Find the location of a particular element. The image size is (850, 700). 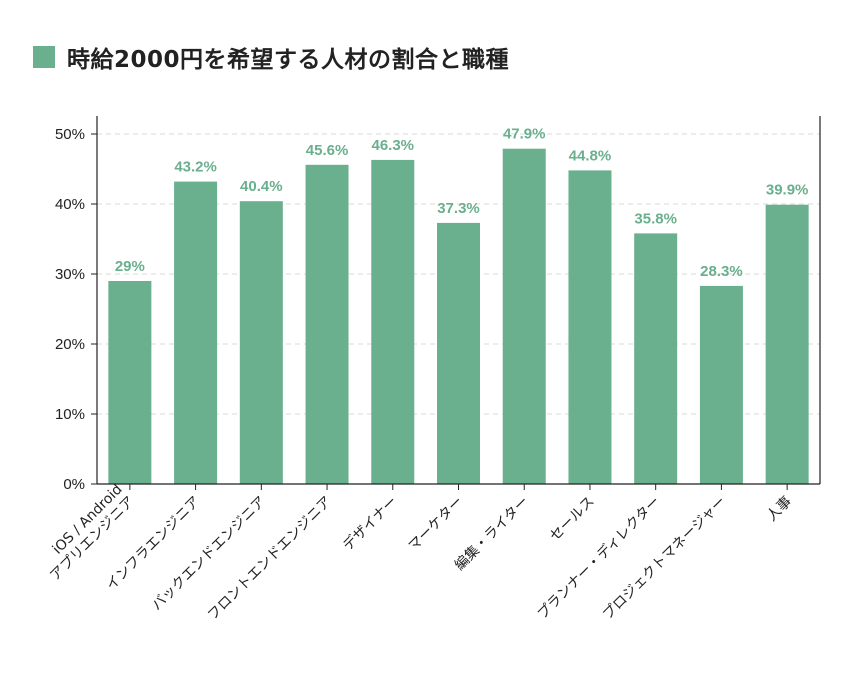

x-category-label-line: デザイナー is located at coordinates (369, 523).